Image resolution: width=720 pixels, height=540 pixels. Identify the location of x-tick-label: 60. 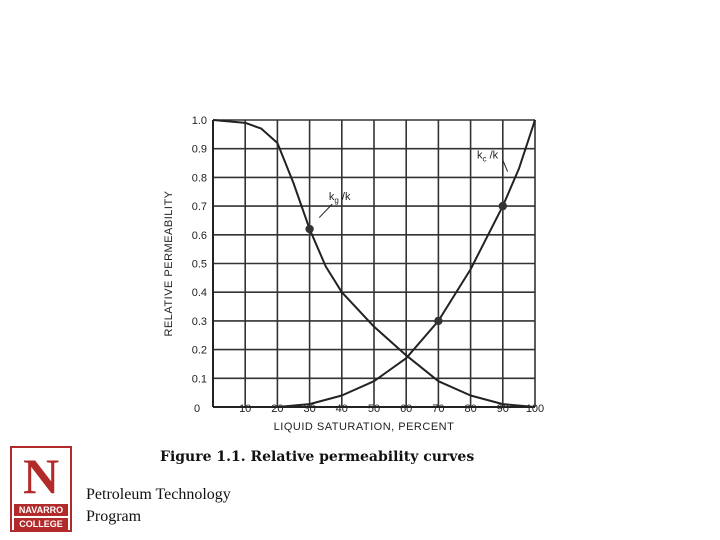
(406, 409).